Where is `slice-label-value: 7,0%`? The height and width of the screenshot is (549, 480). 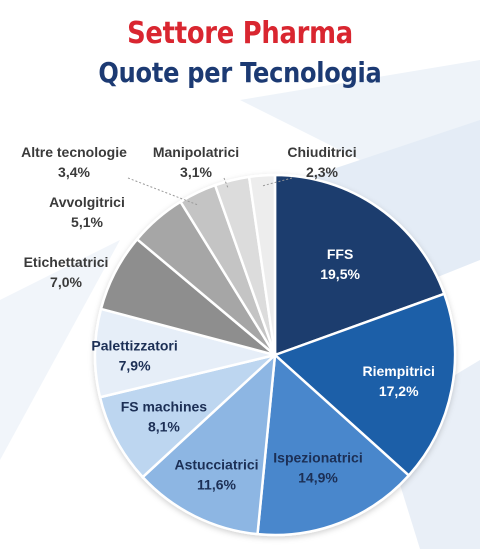
slice-label-value: 7,0% is located at coordinates (66, 282).